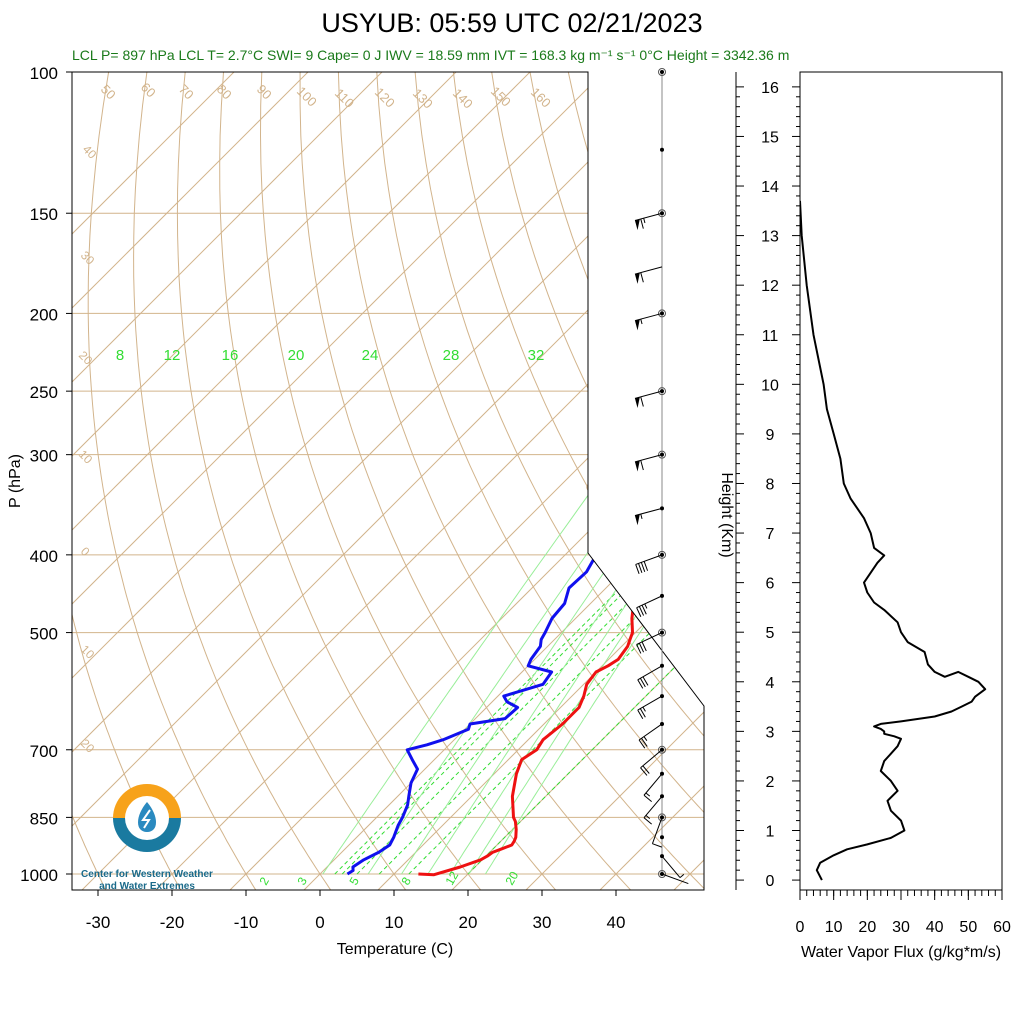 The width and height of the screenshot is (1024, 1024). Describe the element at coordinates (616, 922) in the screenshot. I see `temperature-tick-label: 40` at that location.